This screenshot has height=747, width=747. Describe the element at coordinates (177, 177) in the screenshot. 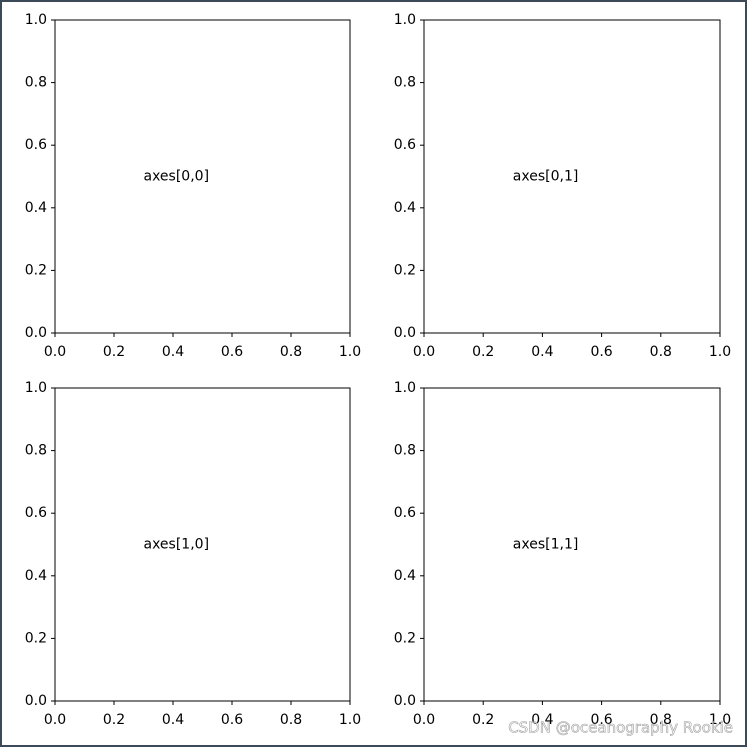

I see `annotation: axes[0,0]` at that location.